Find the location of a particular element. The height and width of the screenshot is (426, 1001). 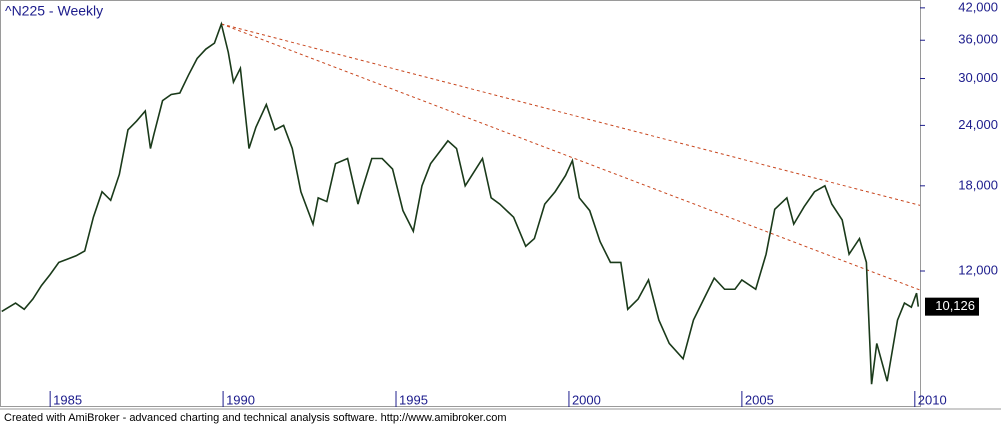

y-tick-label: 12,000 is located at coordinates (978, 269).